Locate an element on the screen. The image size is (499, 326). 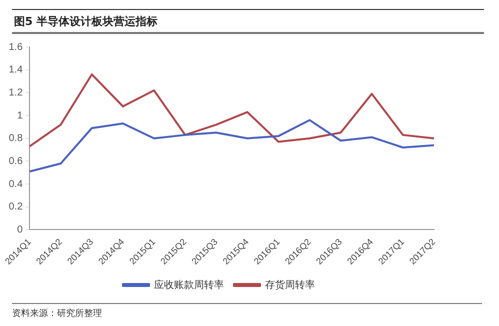
text: 资料来源：研究所整理 is located at coordinates (247, 311).